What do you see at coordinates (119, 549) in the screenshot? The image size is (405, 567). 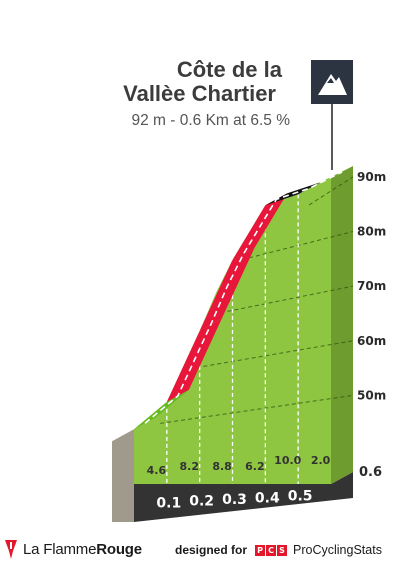 I see `brand-name-bold: Rouge` at bounding box center [119, 549].